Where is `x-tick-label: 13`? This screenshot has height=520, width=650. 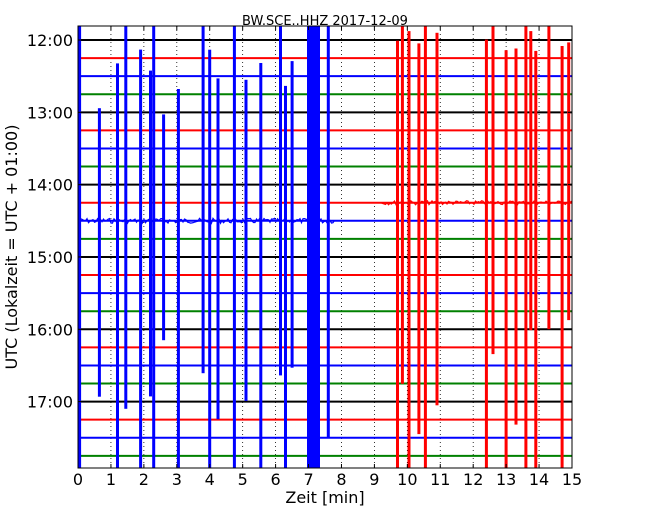 x-tick-label: 13 is located at coordinates (506, 479).